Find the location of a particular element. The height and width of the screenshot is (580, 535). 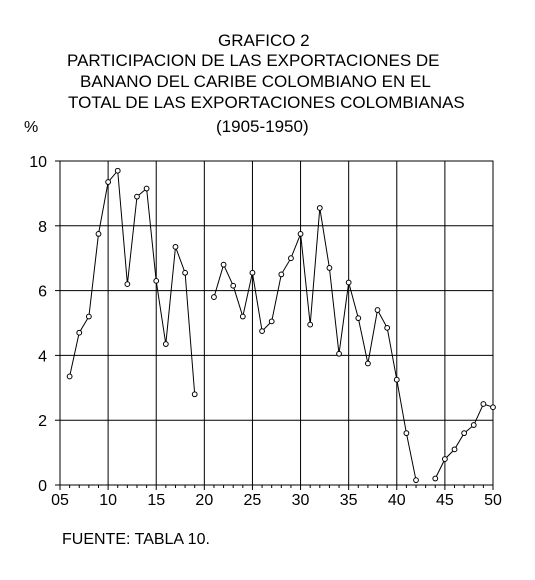

chart-subtitle-line-2: BANANO DEL CARIBE COLOMBIANO EN EL is located at coordinates (255, 81).